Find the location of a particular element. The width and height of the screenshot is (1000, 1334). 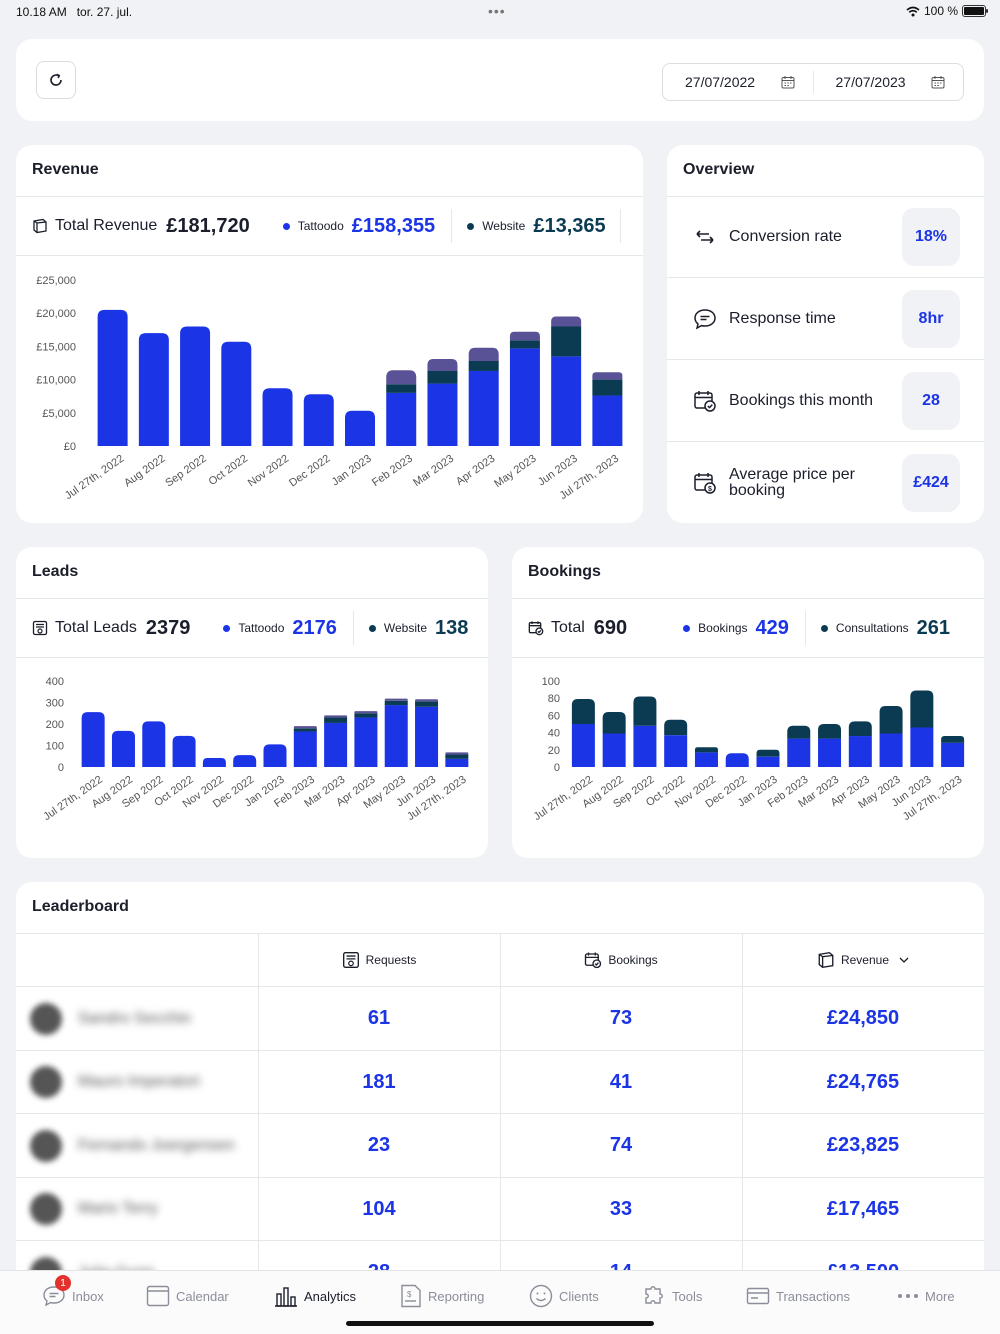

tab-analytics: Analytics is located at coordinates (315, 1296).